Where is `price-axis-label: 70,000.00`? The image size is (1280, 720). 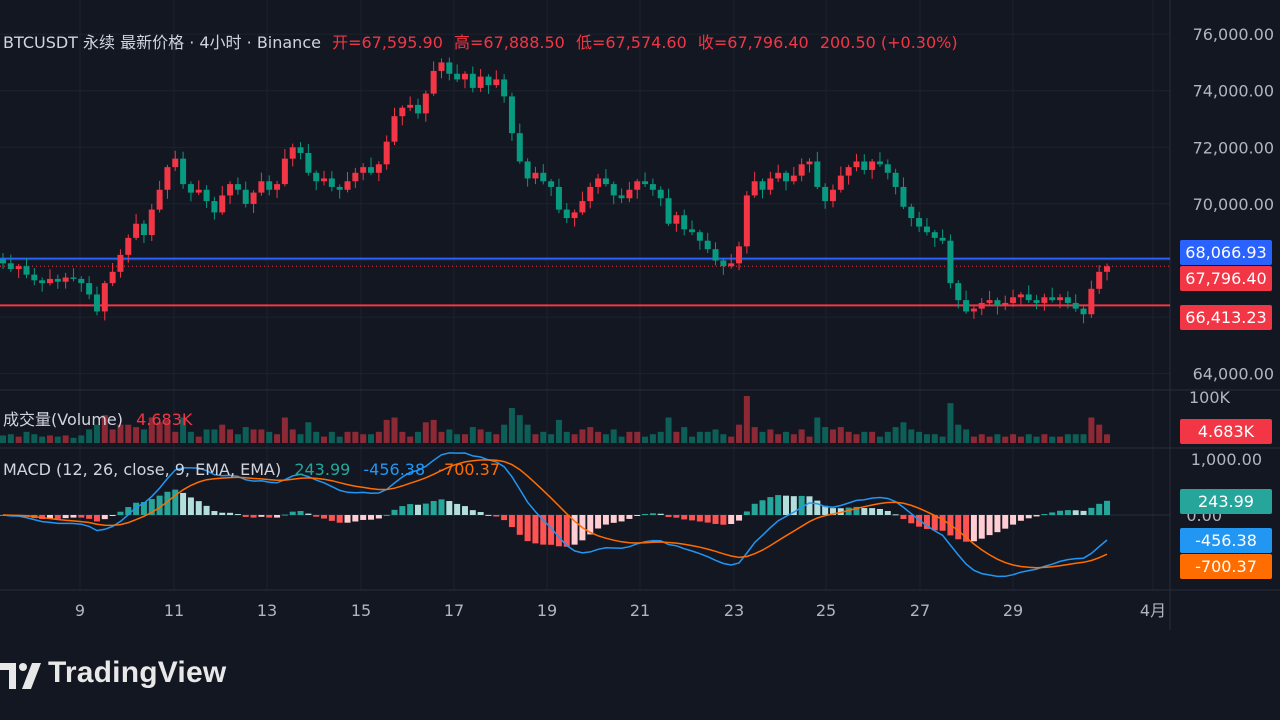 price-axis-label: 70,000.00 is located at coordinates (1233, 204).